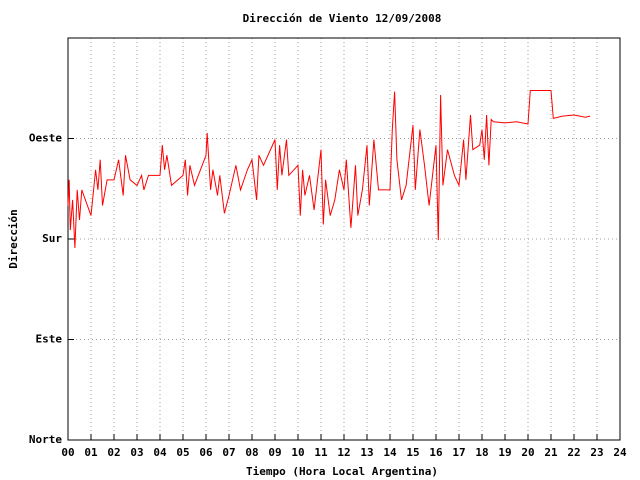 Image resolution: width=640 pixels, height=480 pixels. I want to click on y-axis-label: Dirección, so click(13, 239).